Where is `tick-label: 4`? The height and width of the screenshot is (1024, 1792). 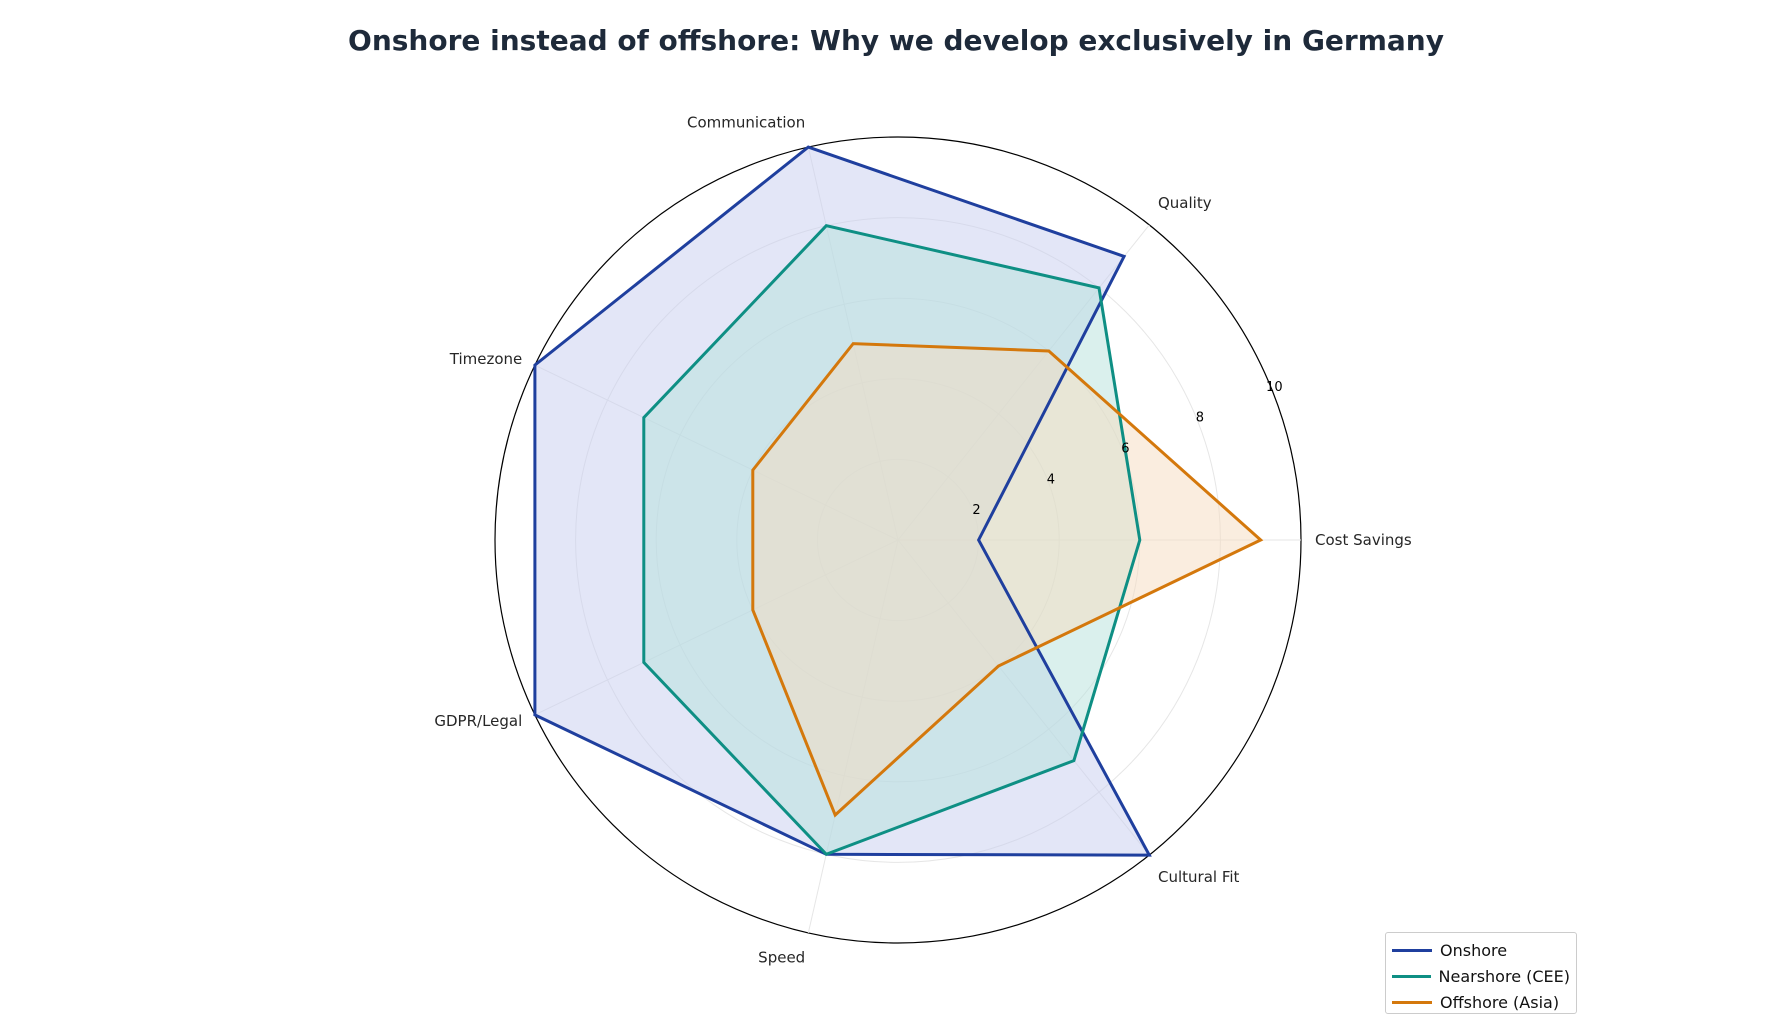
tick-label: 4 is located at coordinates (1051, 479).